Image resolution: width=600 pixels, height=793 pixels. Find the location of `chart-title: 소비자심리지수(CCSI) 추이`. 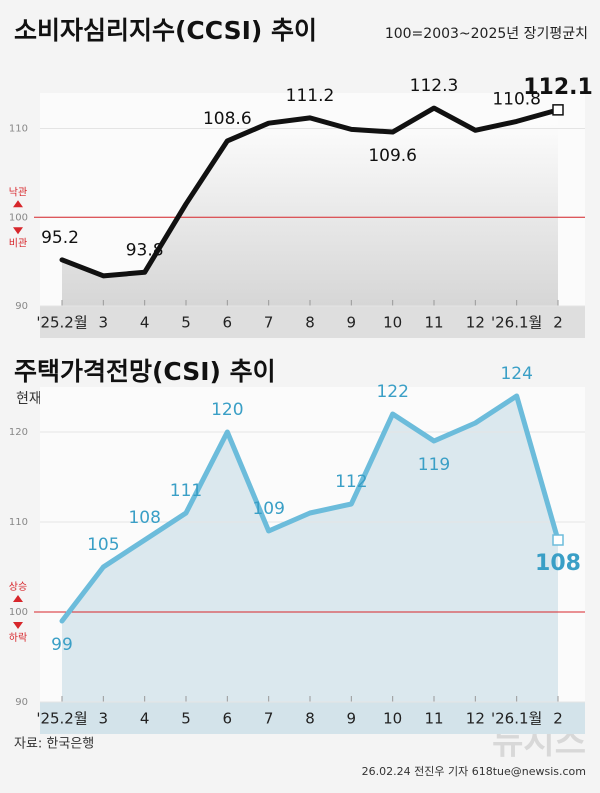

chart-title: 소비자심리지수(CCSI) 추이 is located at coordinates (165, 30).